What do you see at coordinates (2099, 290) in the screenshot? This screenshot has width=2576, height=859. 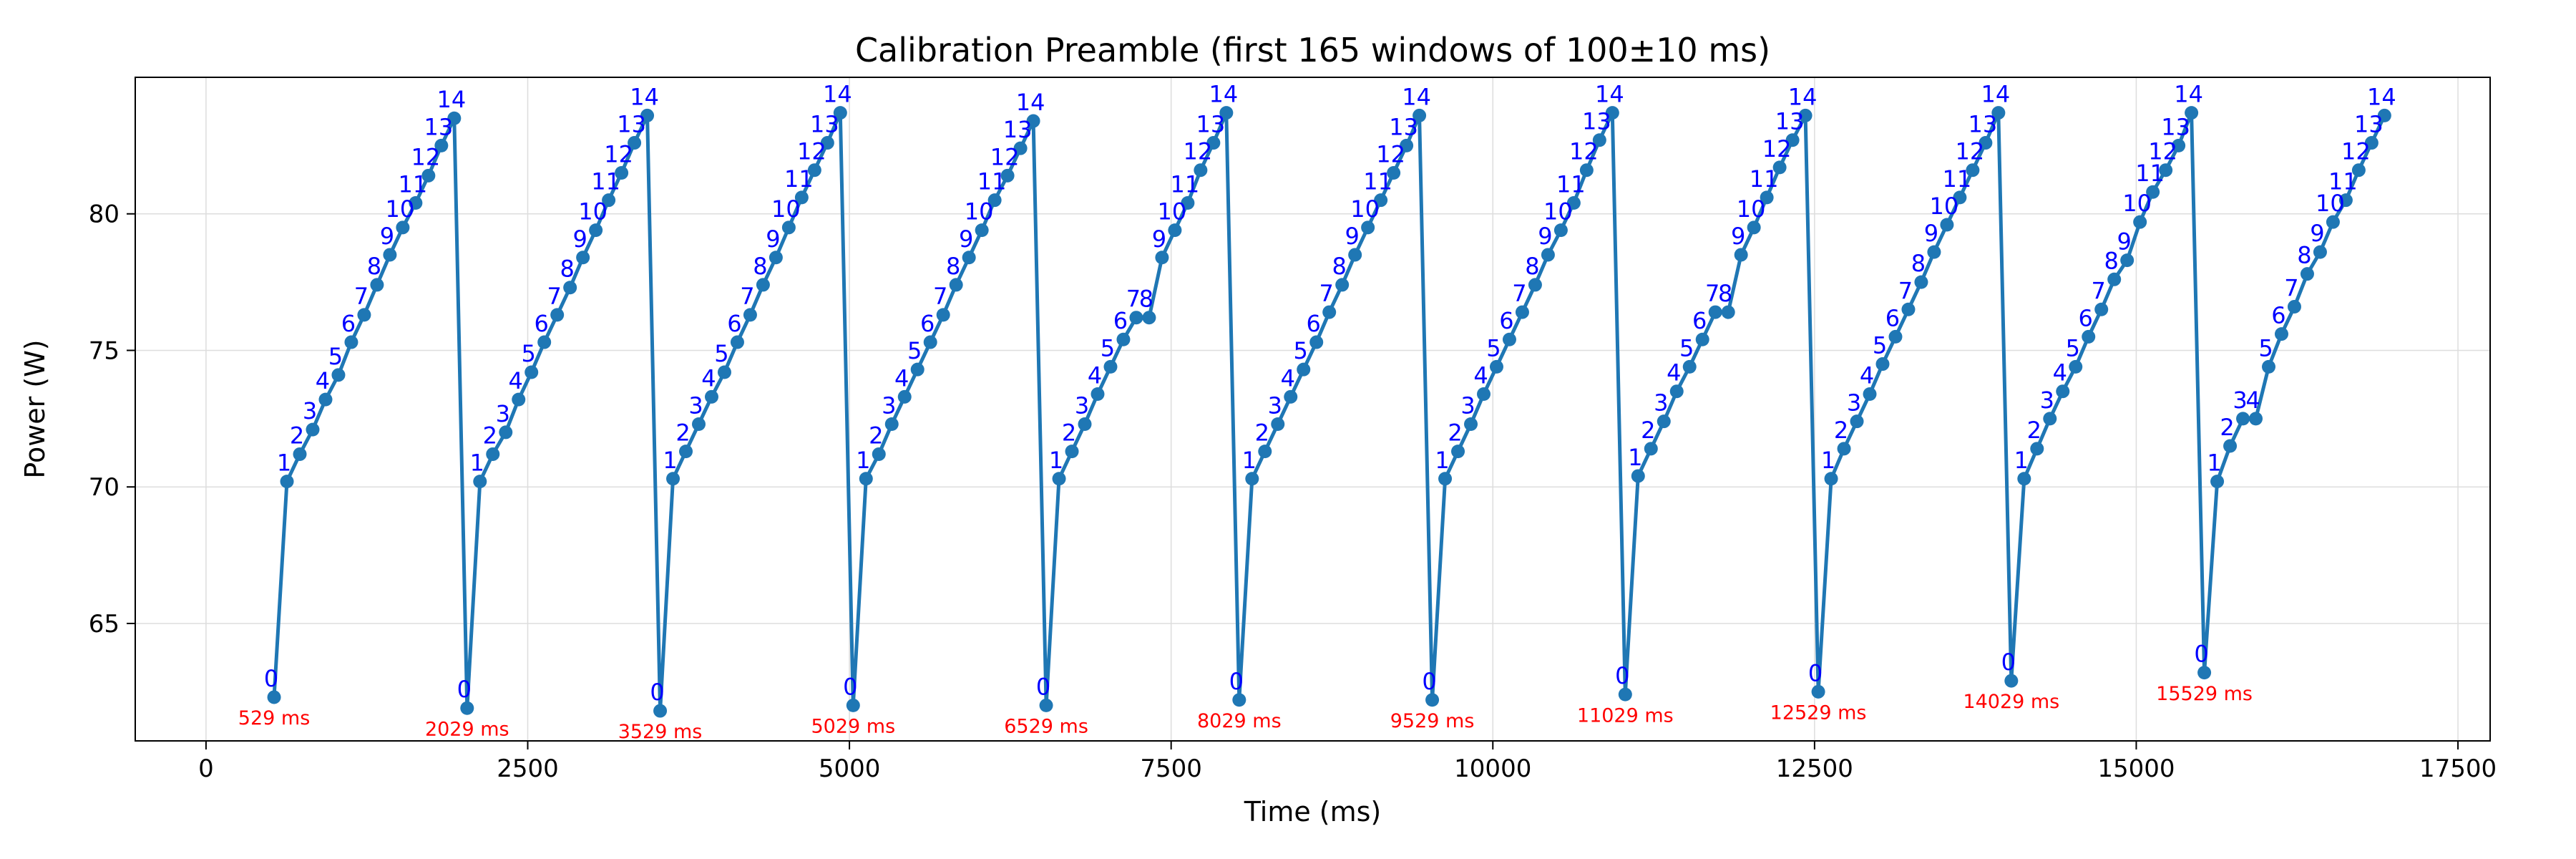 I see `point-index-label: 7` at bounding box center [2099, 290].